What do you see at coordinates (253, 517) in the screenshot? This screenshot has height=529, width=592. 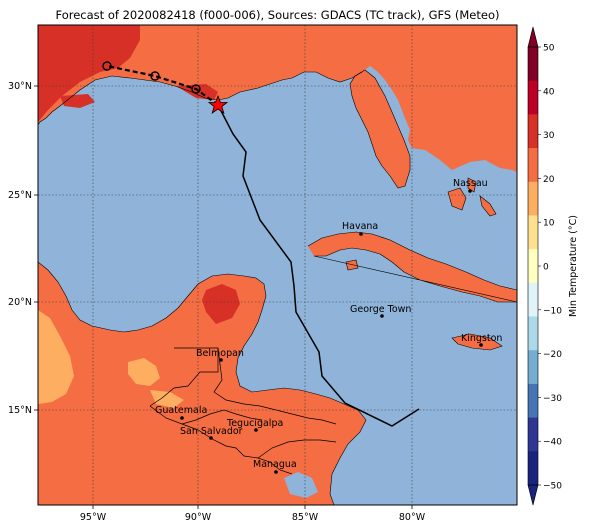 I see `lon-tick-labels: 95°W 90°W 85°W 80°W` at bounding box center [253, 517].